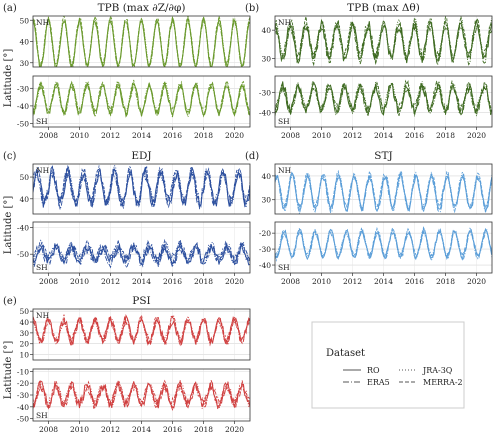 The width and height of the screenshot is (500, 439). Describe the element at coordinates (265, 113) in the screenshot. I see `ytick-label-b-sh: -40` at that location.